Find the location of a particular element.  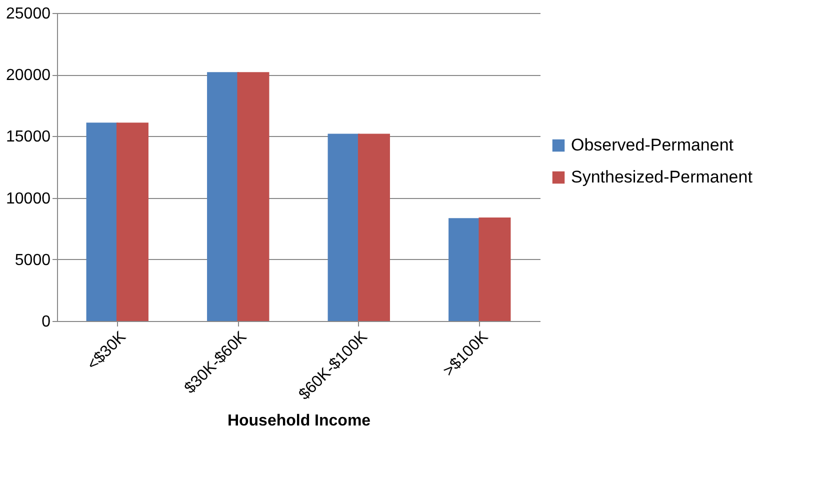

y-tick-label: 20000 is located at coordinates (28, 75).